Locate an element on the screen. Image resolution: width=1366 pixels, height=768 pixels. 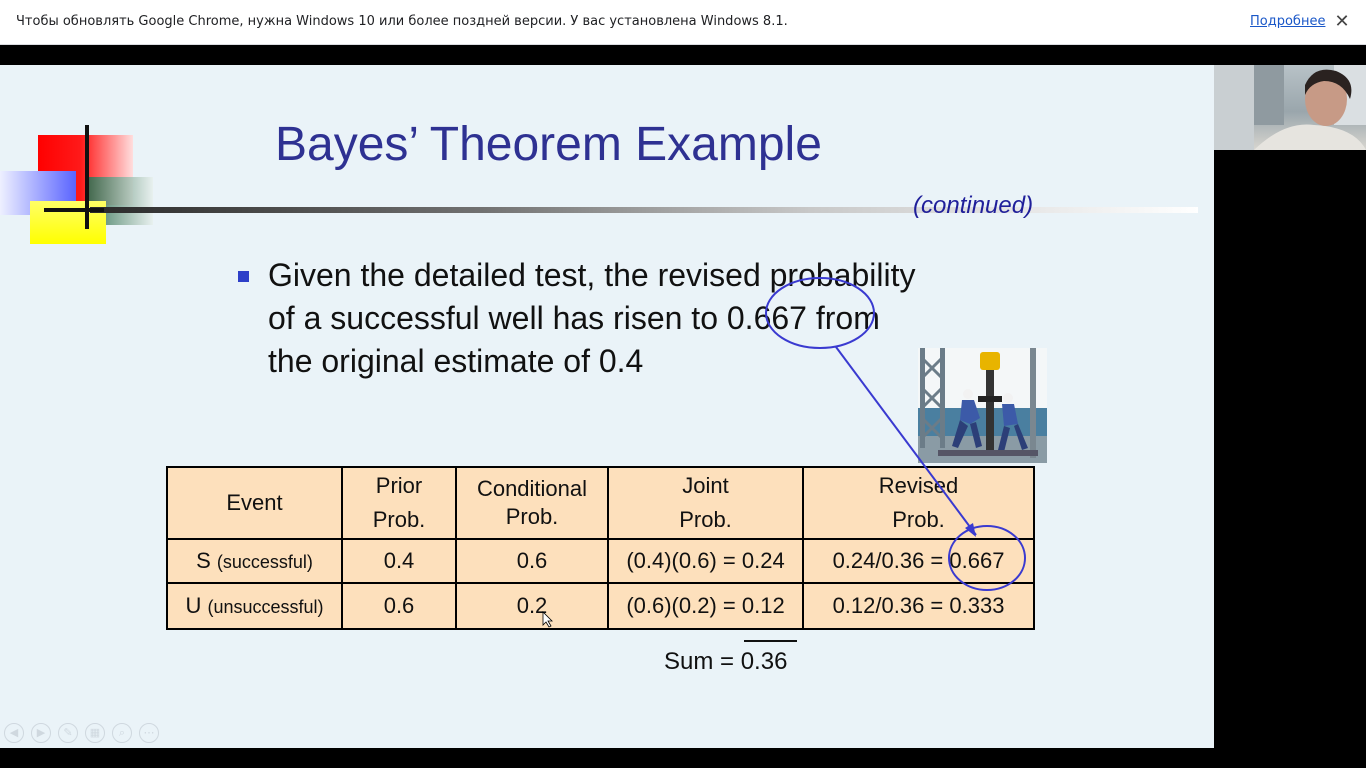
sum-text: Sum = 0.36 is located at coordinates (726, 661).